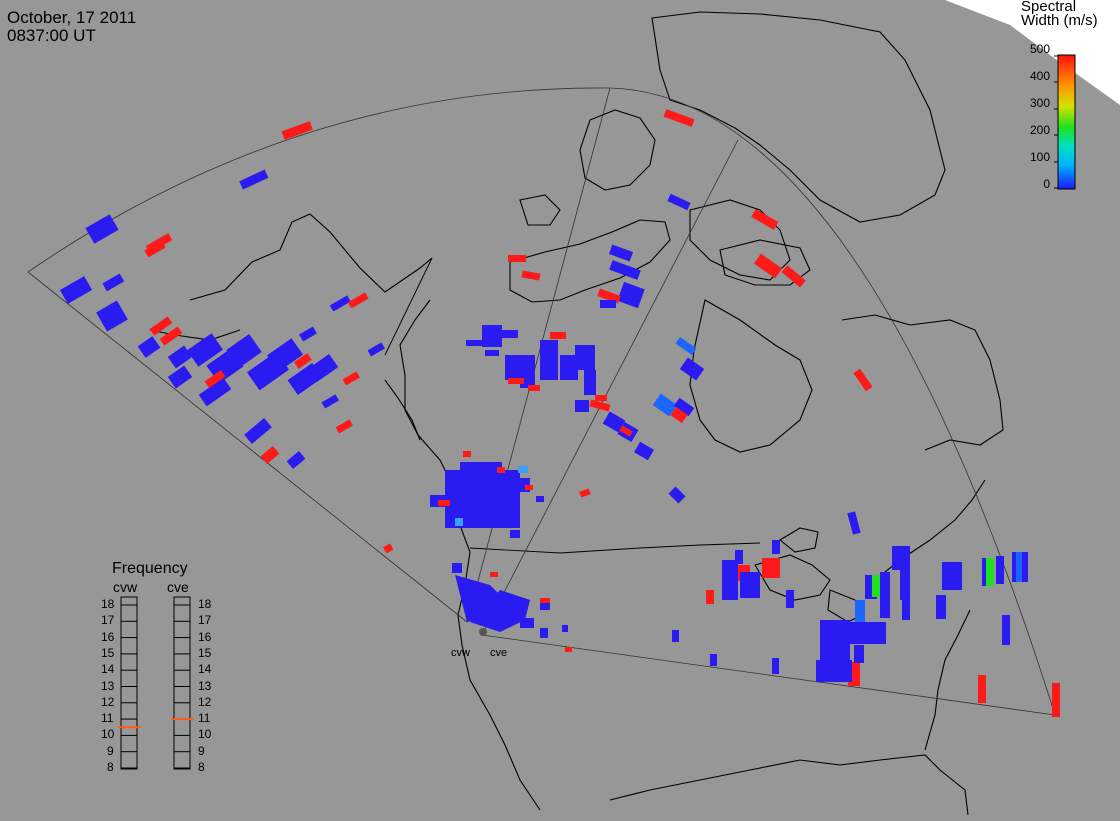 The image size is (1120, 821). Describe the element at coordinates (156, 683) in the screenshot. I see `frequency-scale-bars` at that location.